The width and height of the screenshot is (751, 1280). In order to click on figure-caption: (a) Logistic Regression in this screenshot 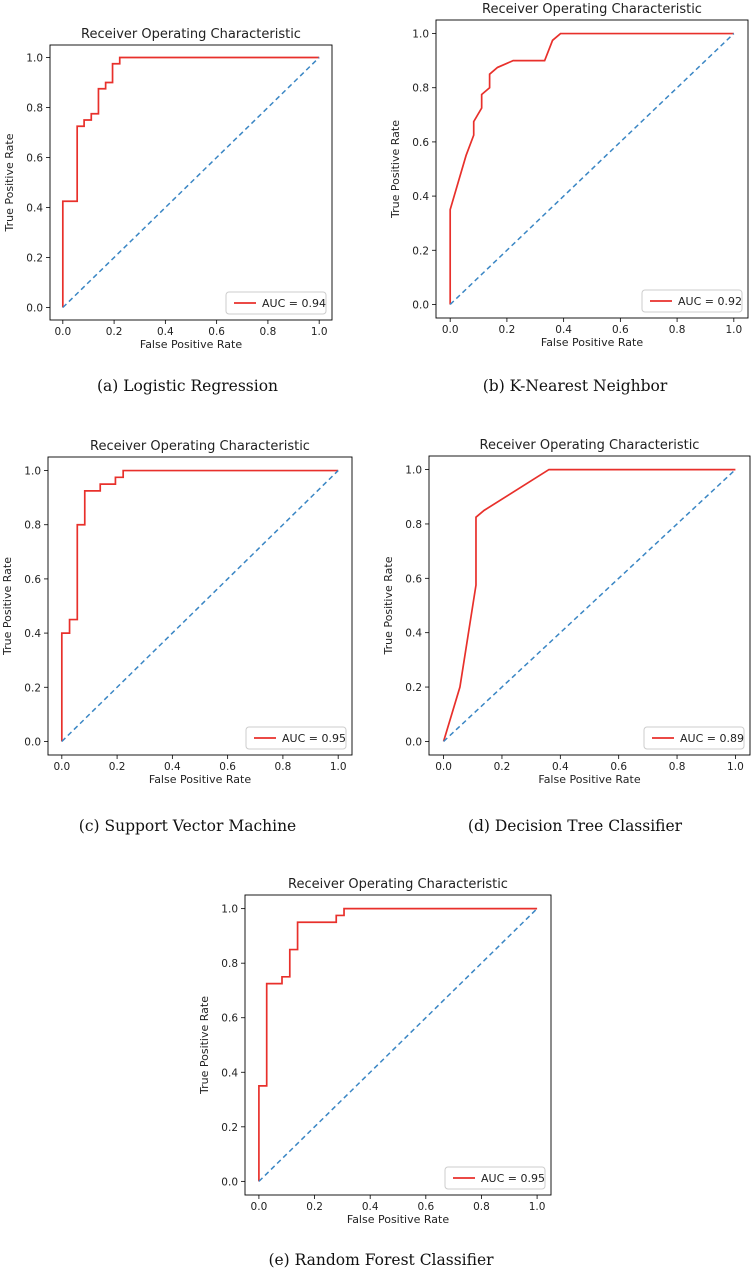, I will do `click(187, 386)`.